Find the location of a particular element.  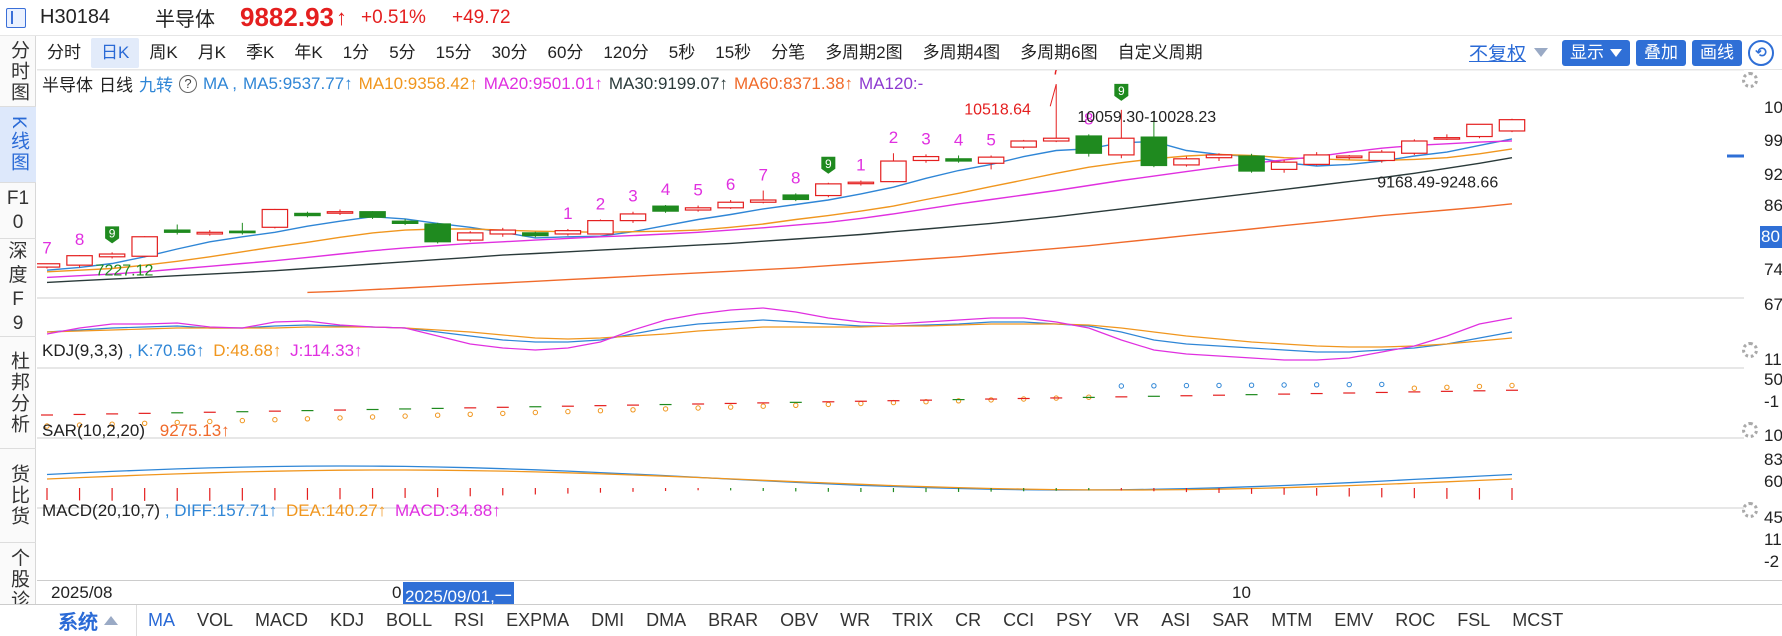

period-tab: 120分 is located at coordinates (626, 52).